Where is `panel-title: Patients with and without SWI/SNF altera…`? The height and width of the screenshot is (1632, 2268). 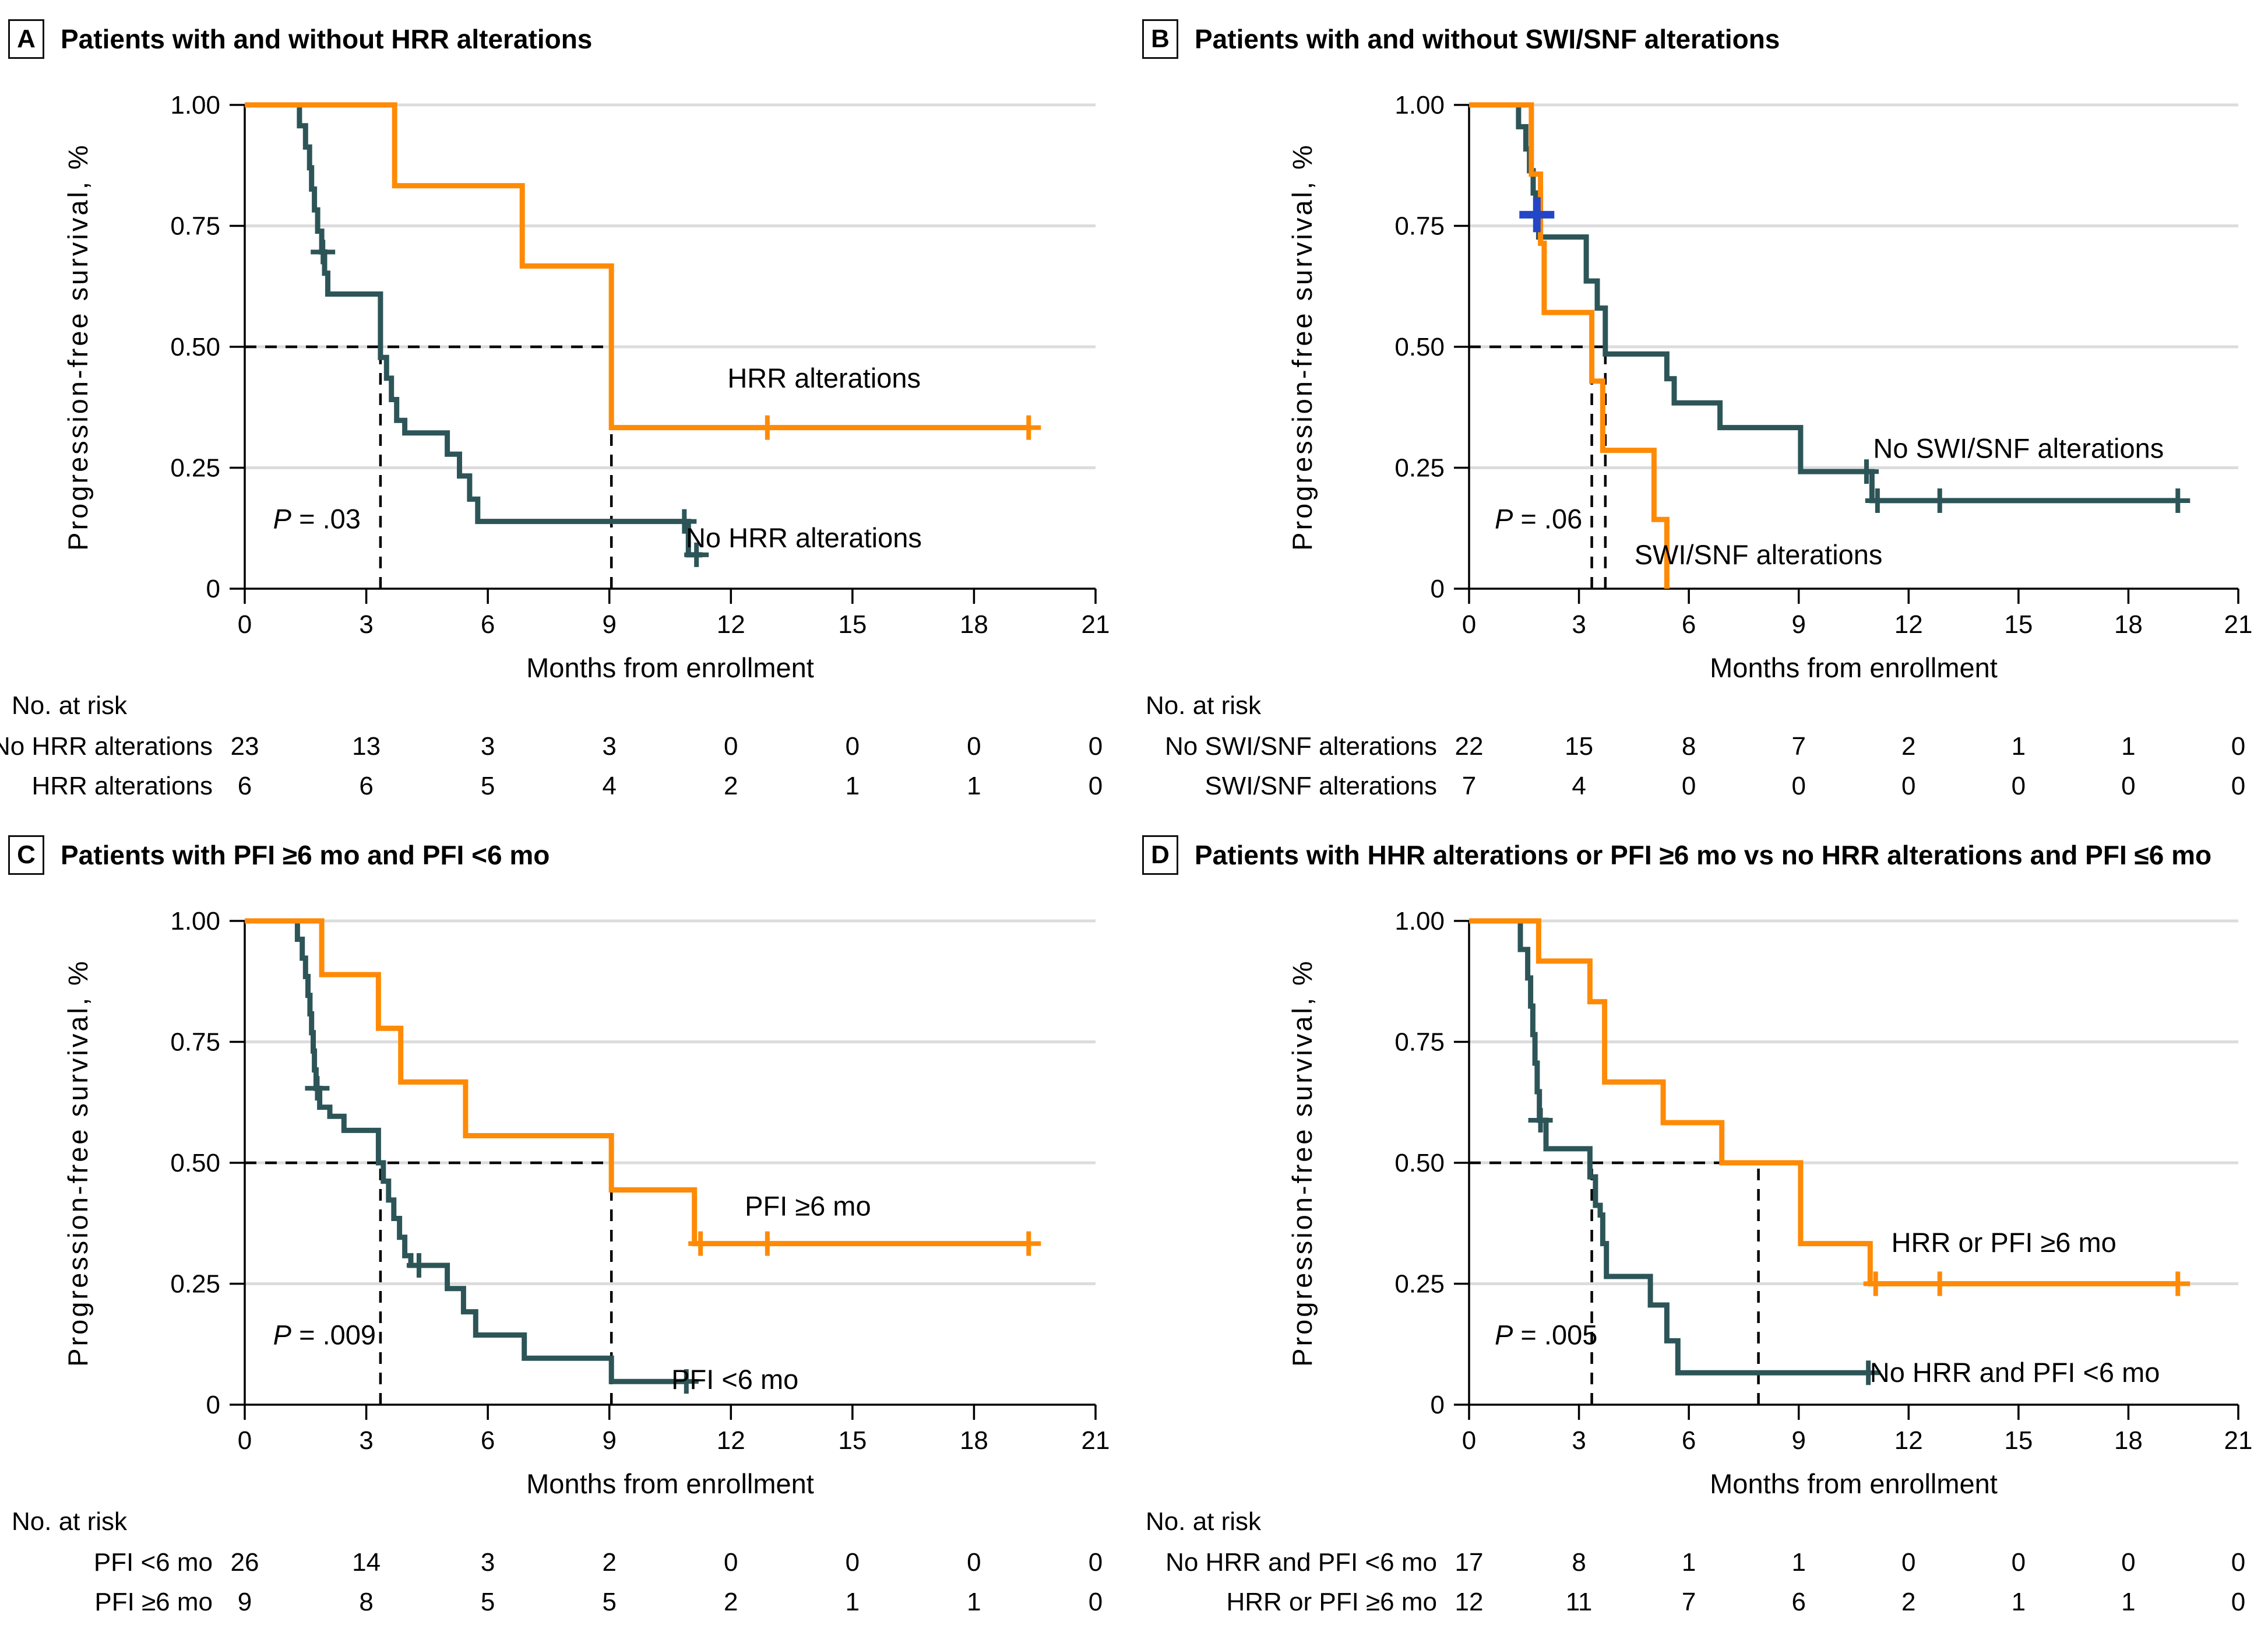
panel-title: Patients with and without SWI/SNF altera… is located at coordinates (1488, 39).